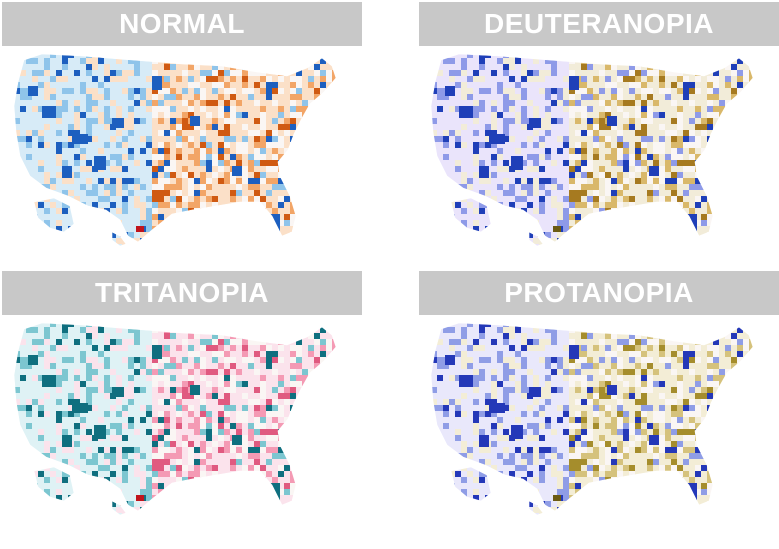 The width and height of the screenshot is (779, 549). What do you see at coordinates (182, 24) in the screenshot?
I see `panel-title: NORMAL` at bounding box center [182, 24].